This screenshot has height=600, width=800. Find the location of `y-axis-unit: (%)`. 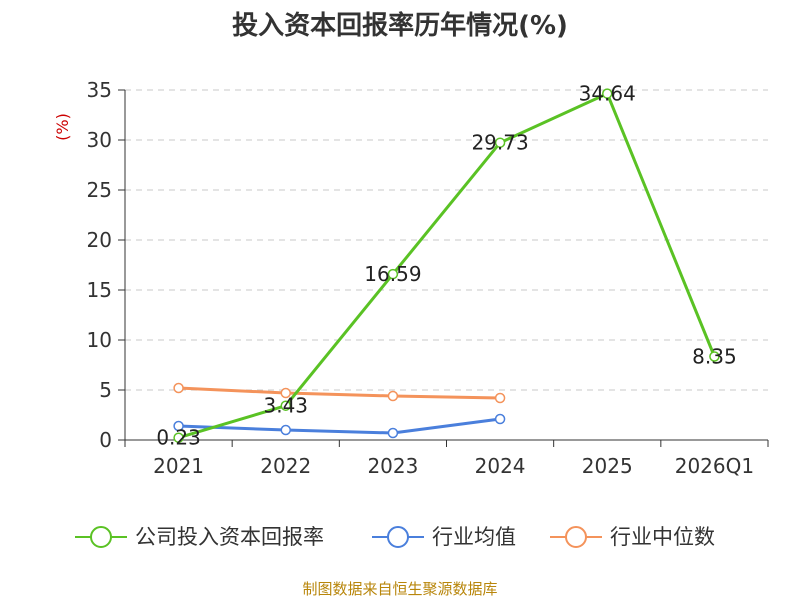

y-axis-unit: (%) is located at coordinates (62, 127).